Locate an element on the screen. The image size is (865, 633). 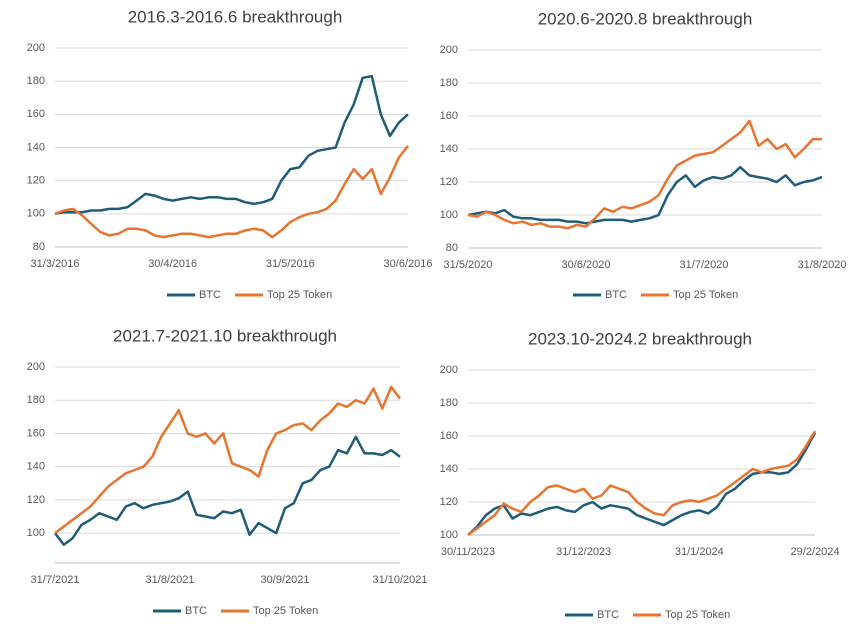
x-tick-label: 31/3/2016 is located at coordinates (55, 264).